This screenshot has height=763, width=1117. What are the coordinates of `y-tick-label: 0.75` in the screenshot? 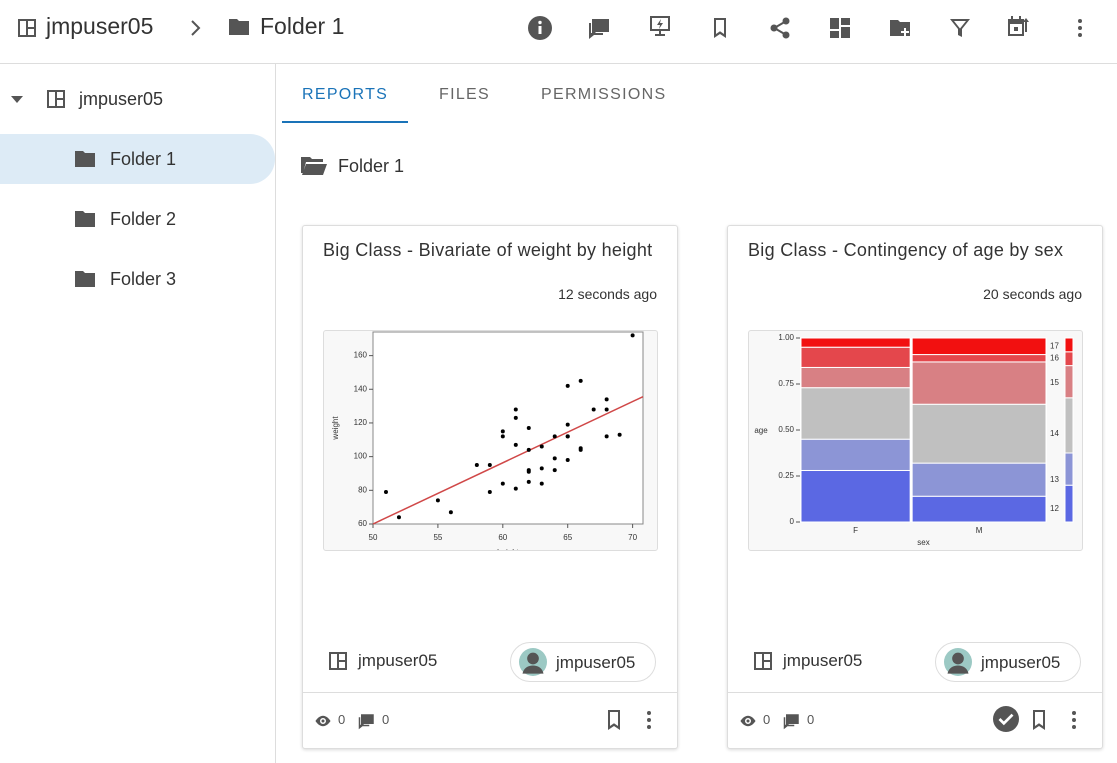 It's located at (786, 383).